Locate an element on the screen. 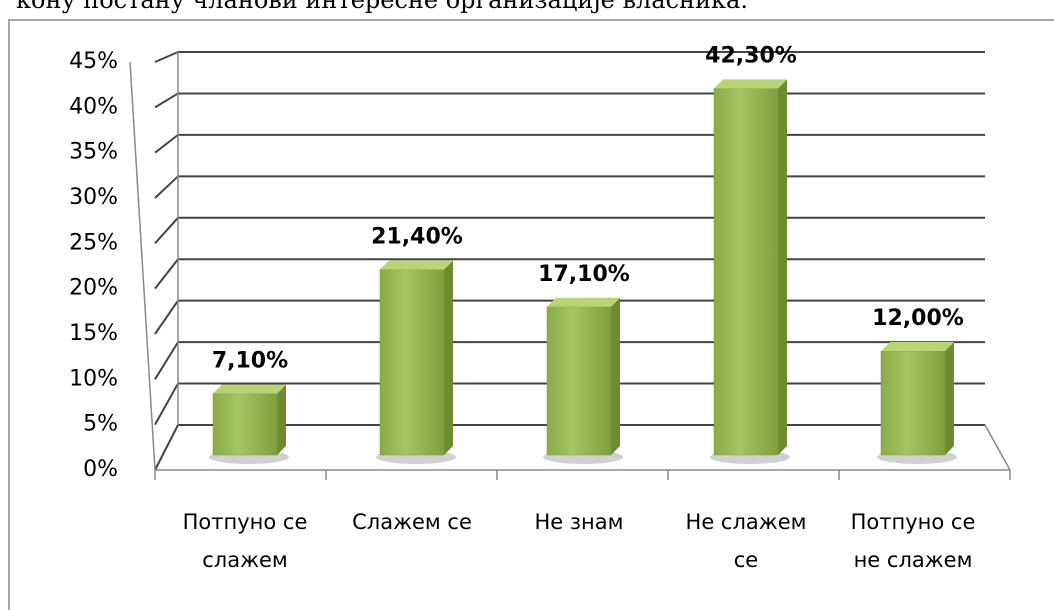  y-tick-label: 15% is located at coordinates (93, 333).